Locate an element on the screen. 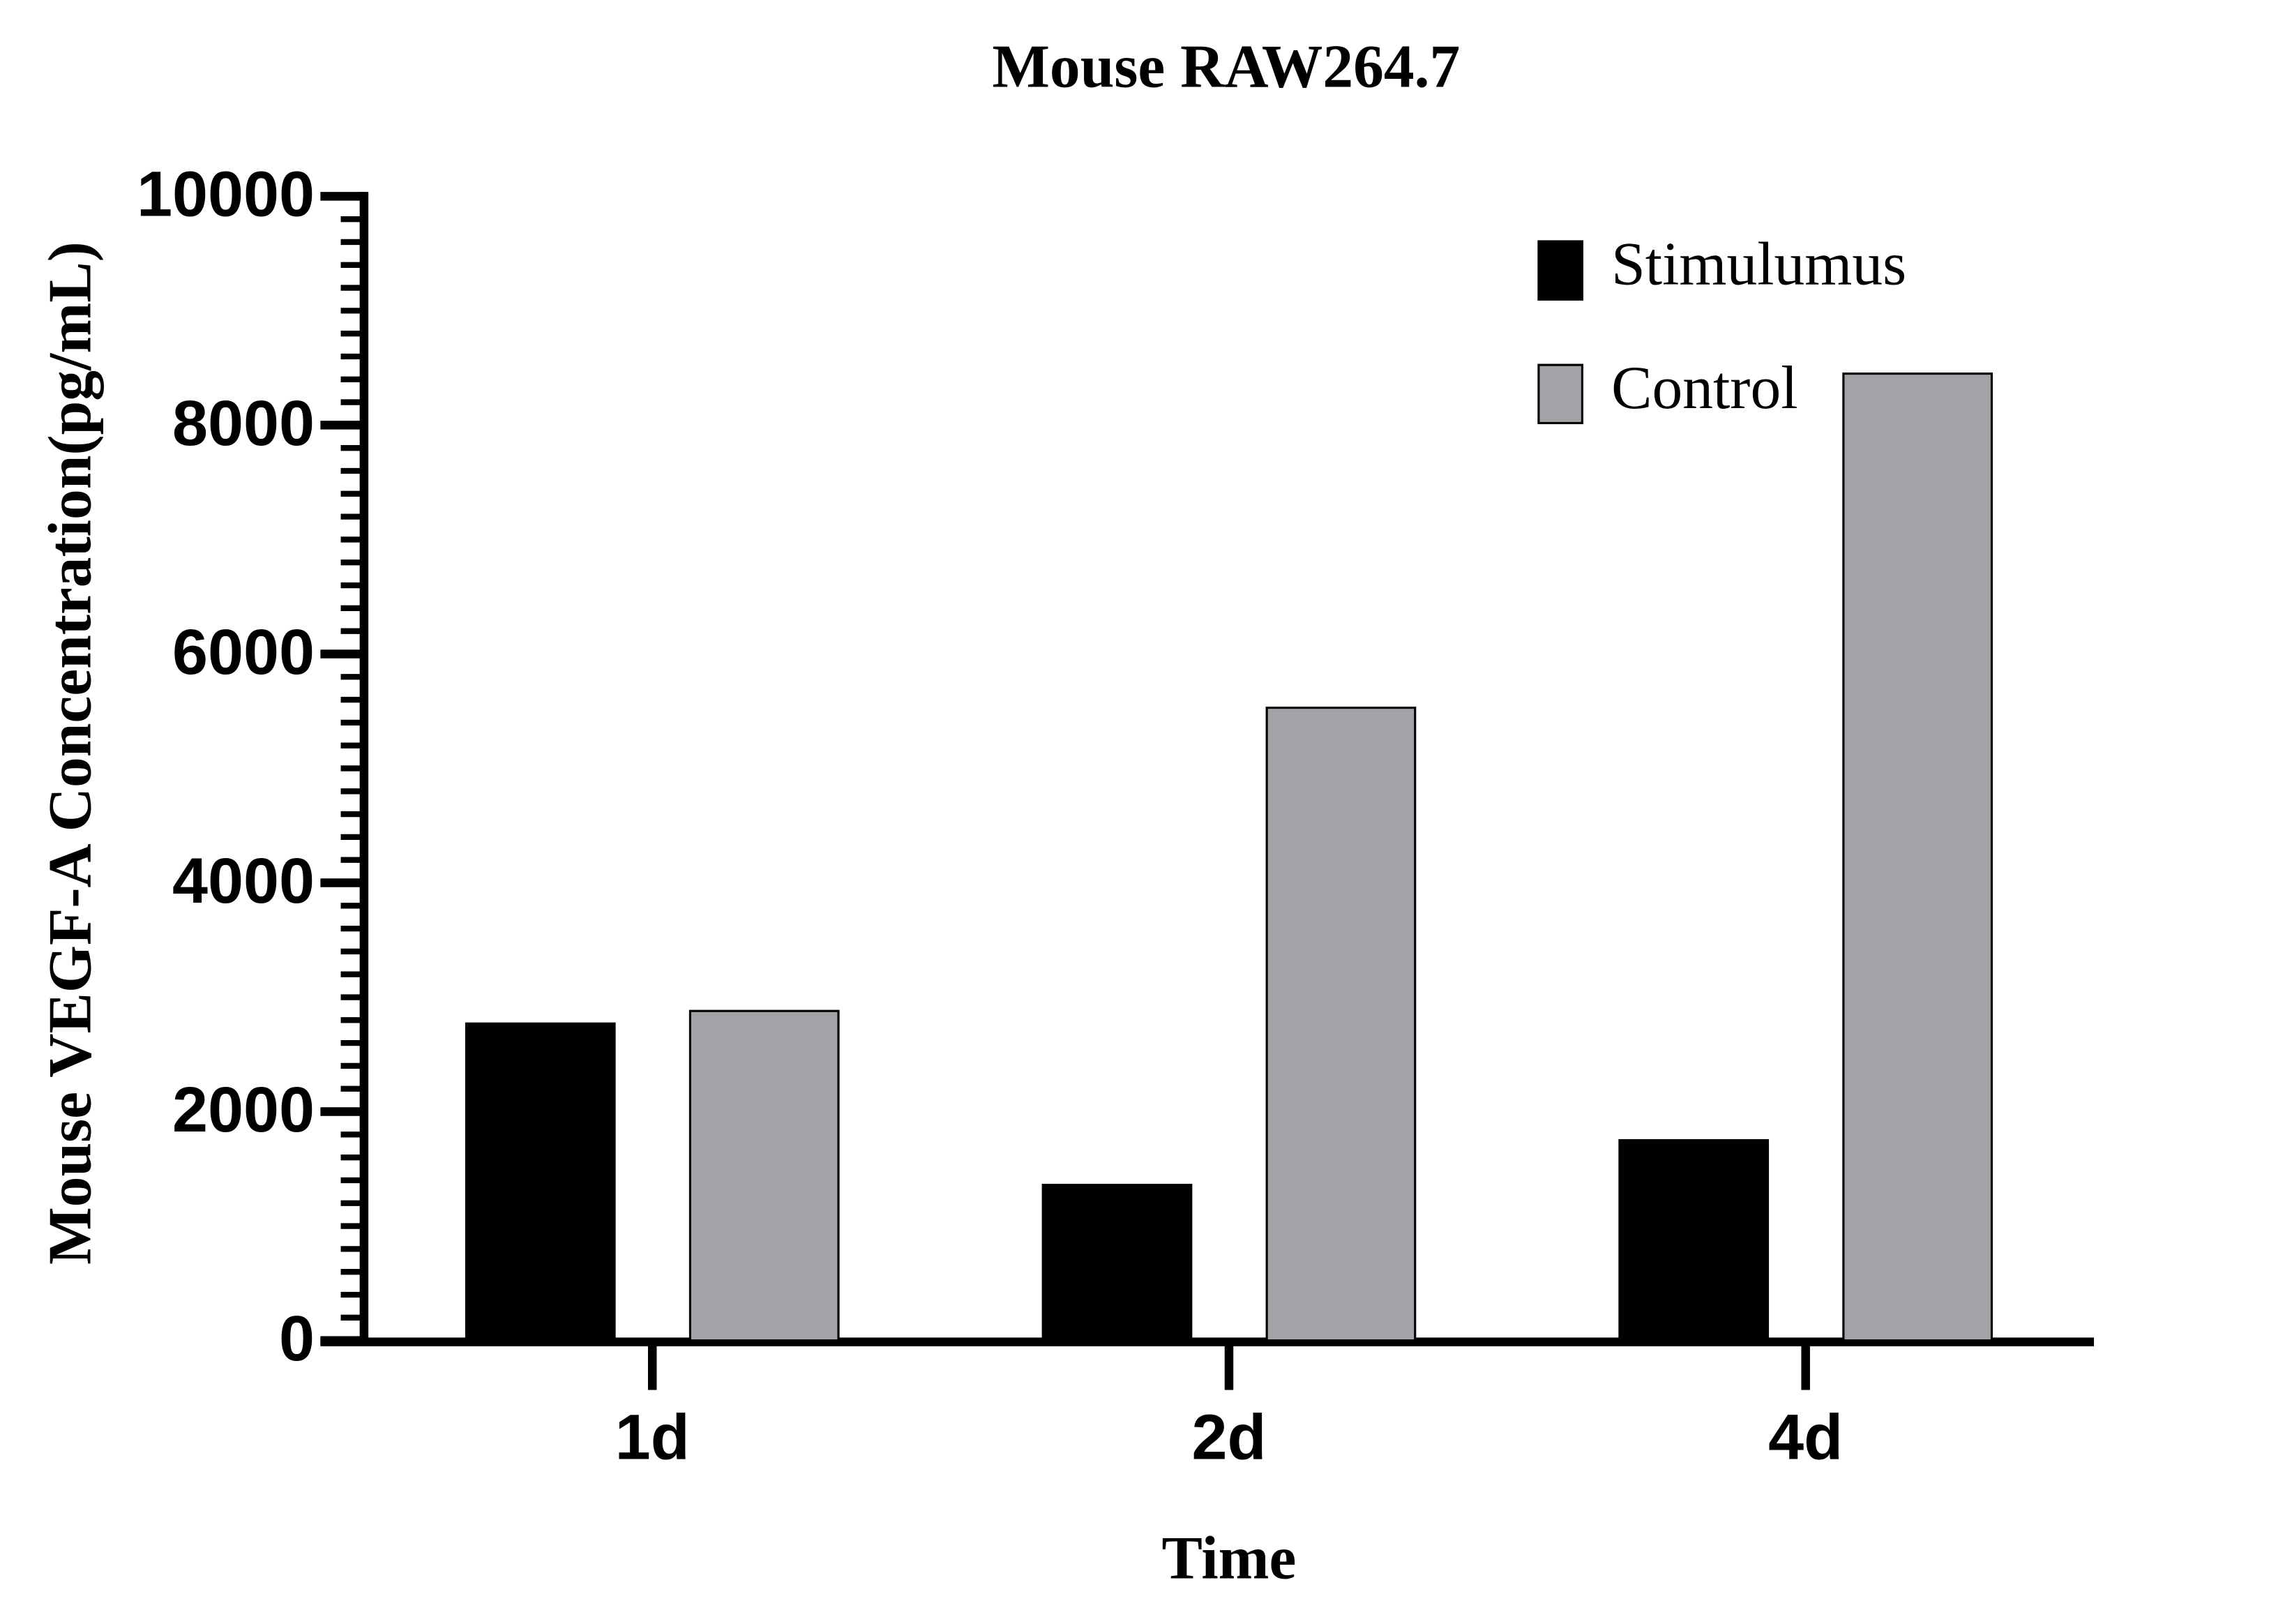  y-tick-label: 0 is located at coordinates (297, 1338).